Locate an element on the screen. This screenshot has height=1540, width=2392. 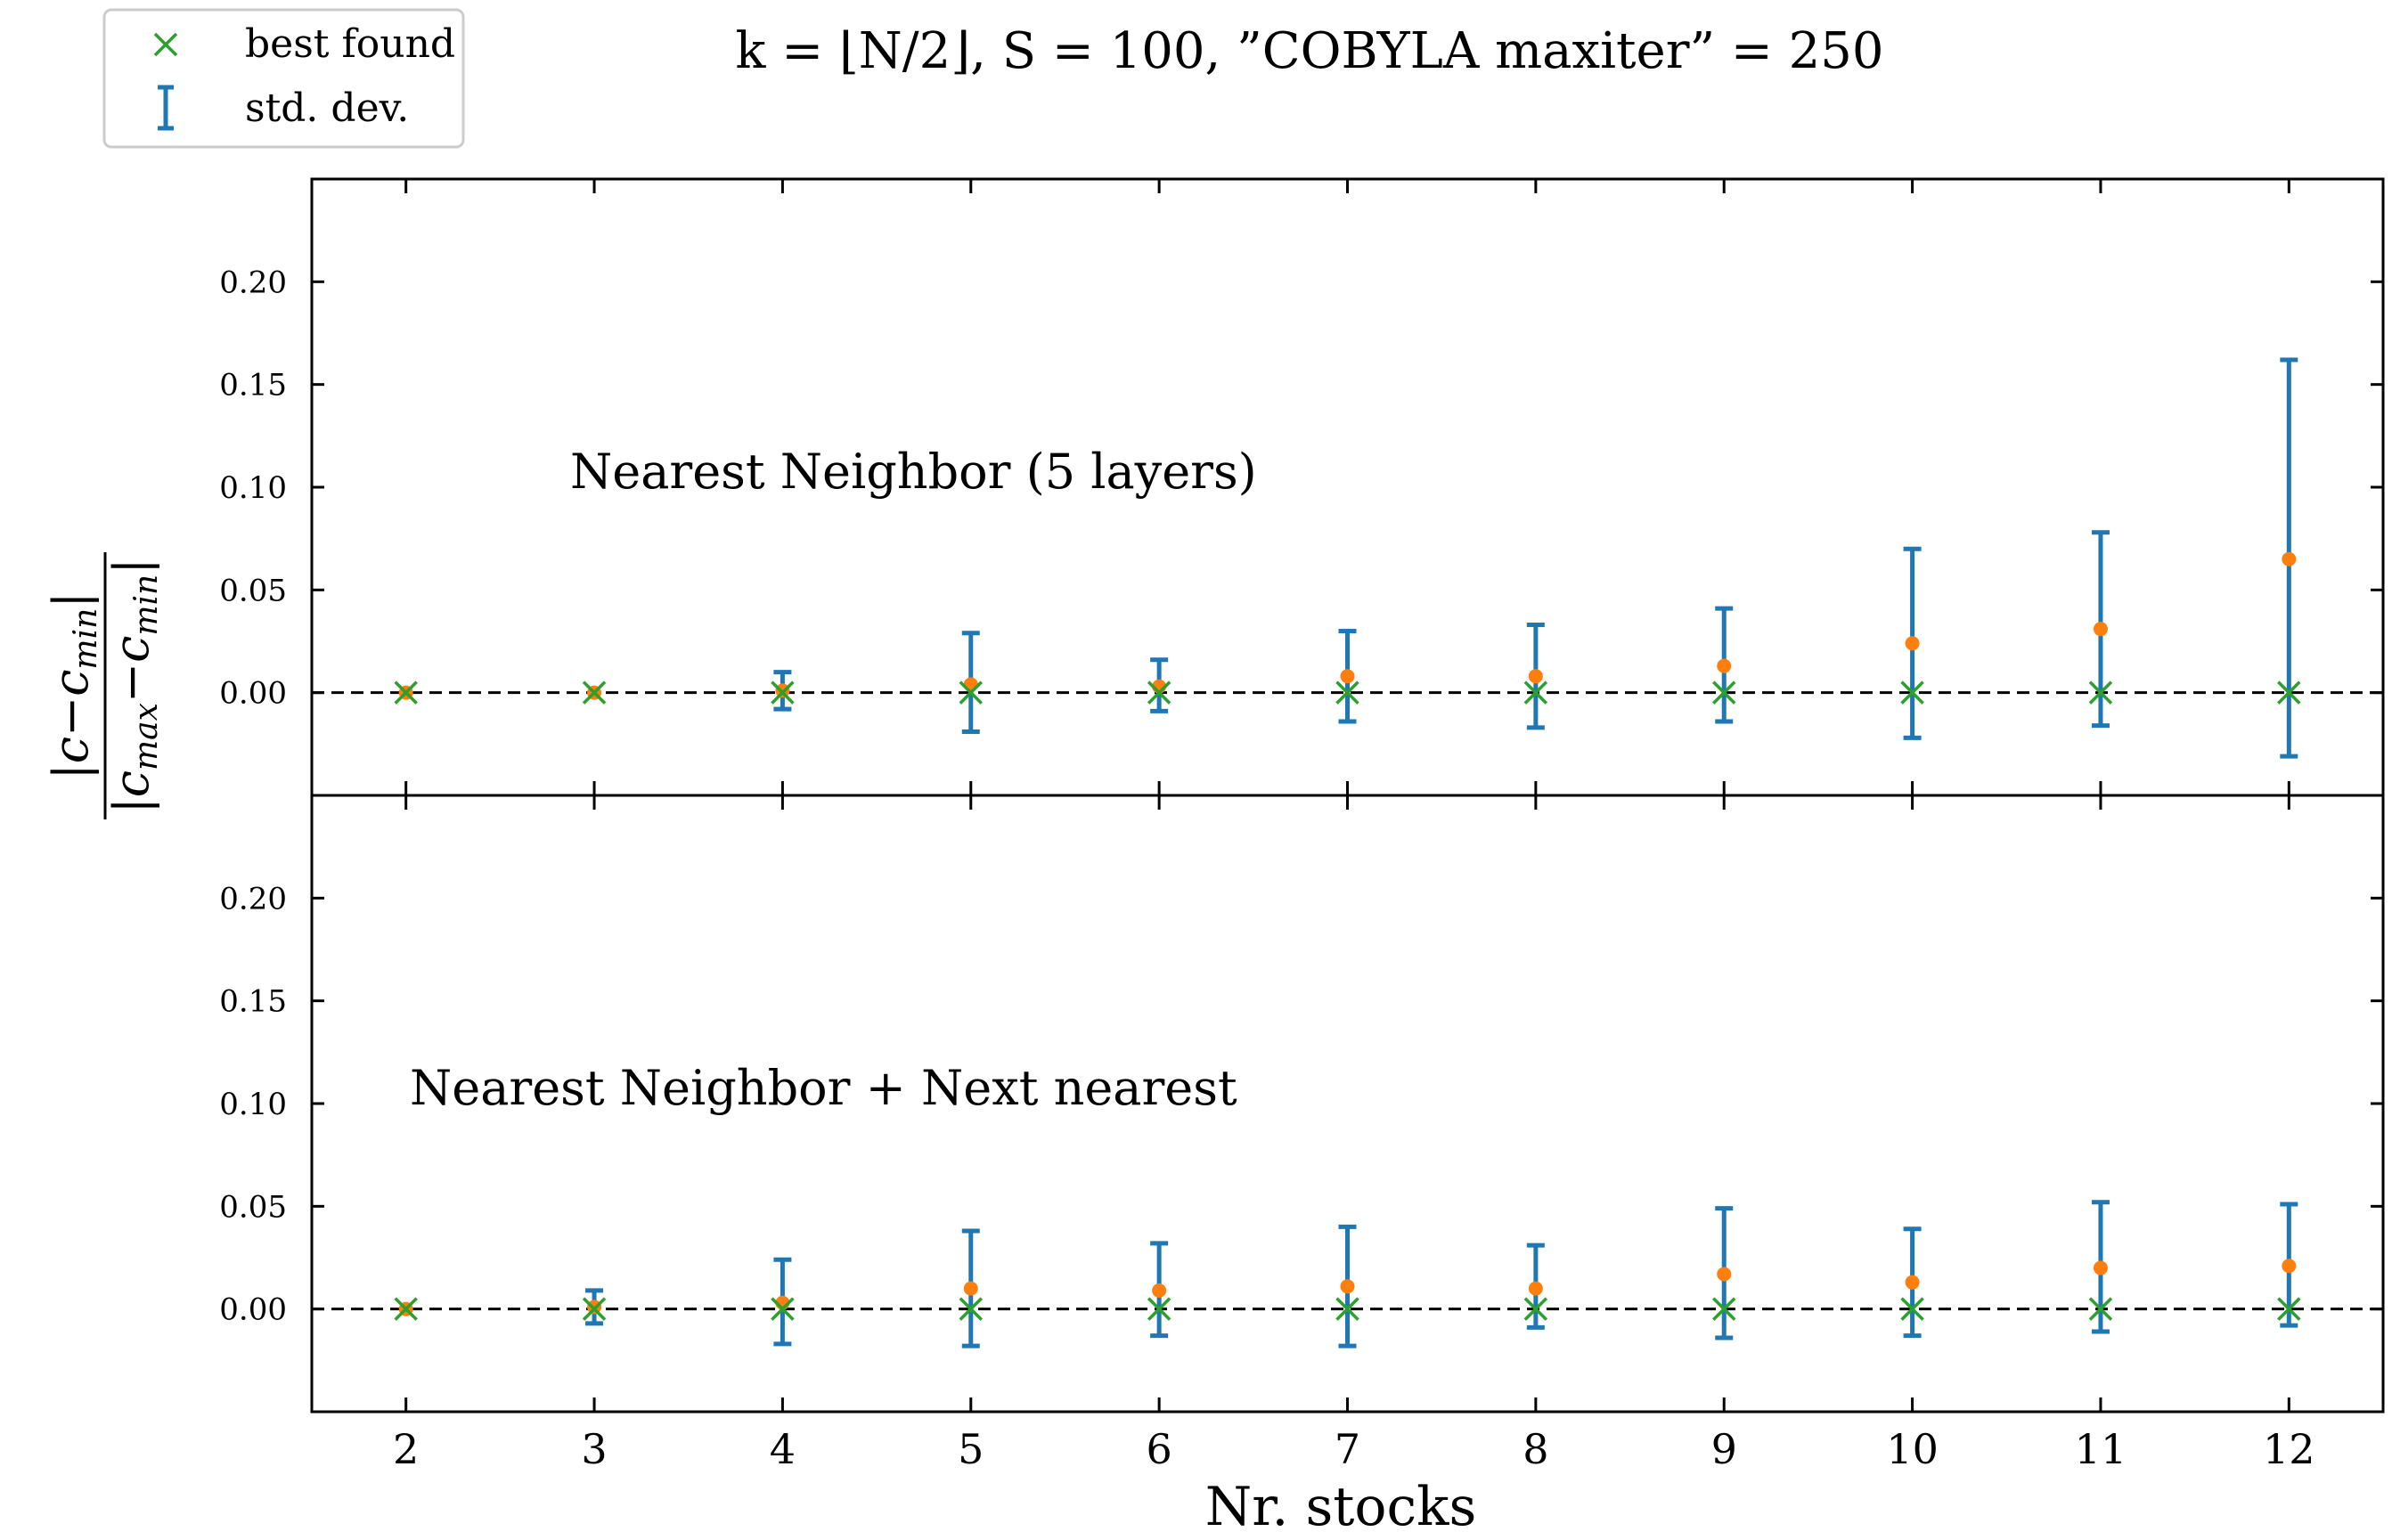
y-axis-label: |c−cmin| |cmax−cmin| is located at coordinates (104, 685).